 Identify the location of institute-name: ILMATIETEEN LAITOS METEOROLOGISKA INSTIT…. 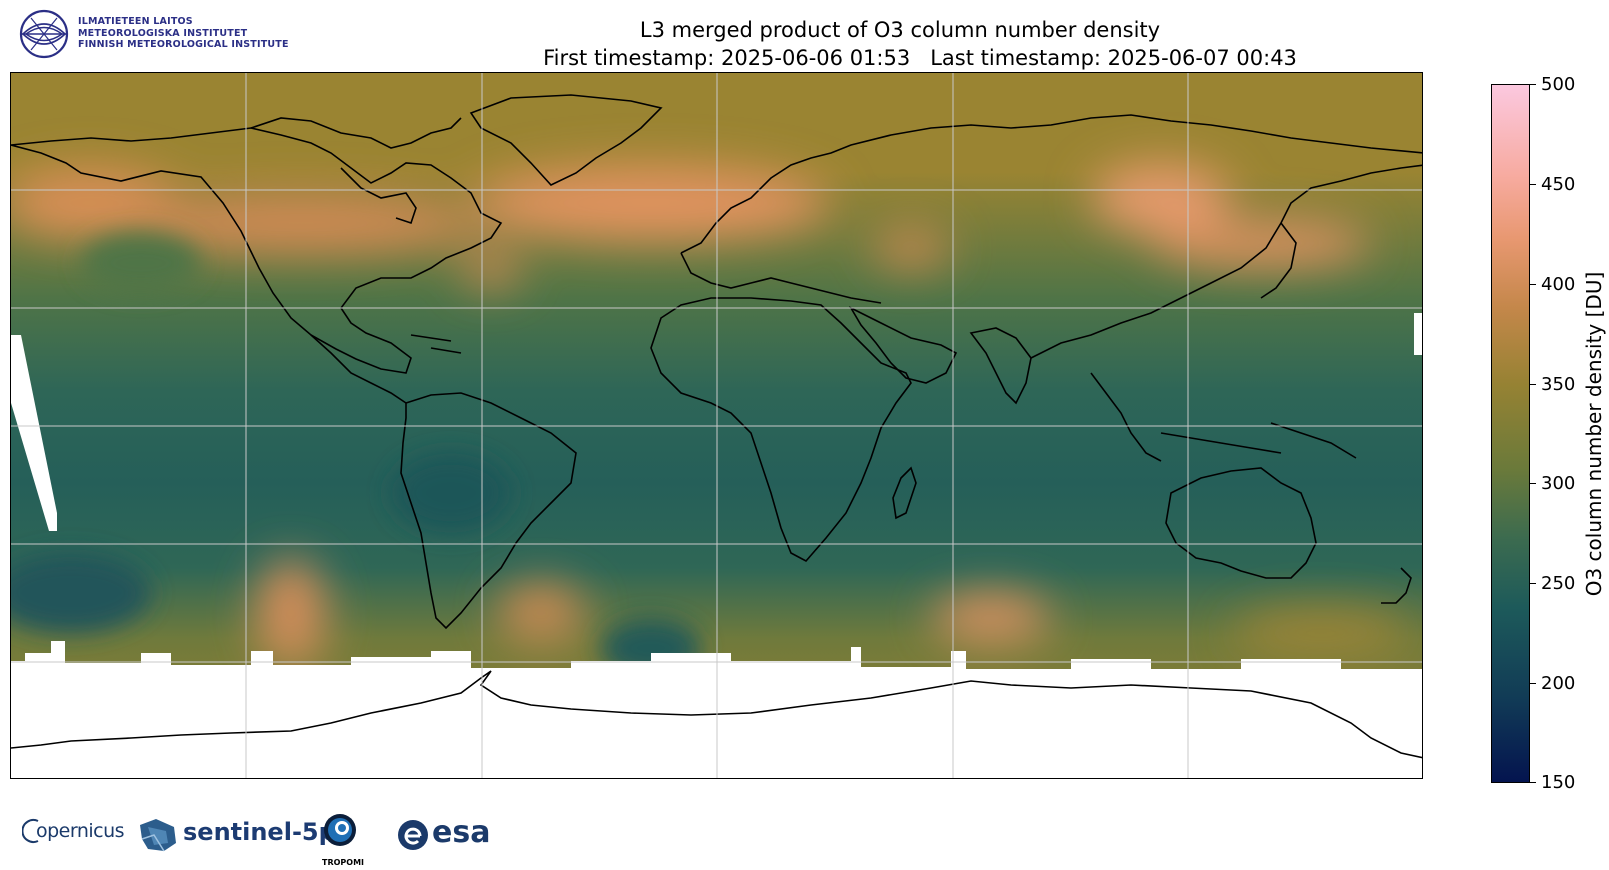
(183, 33).